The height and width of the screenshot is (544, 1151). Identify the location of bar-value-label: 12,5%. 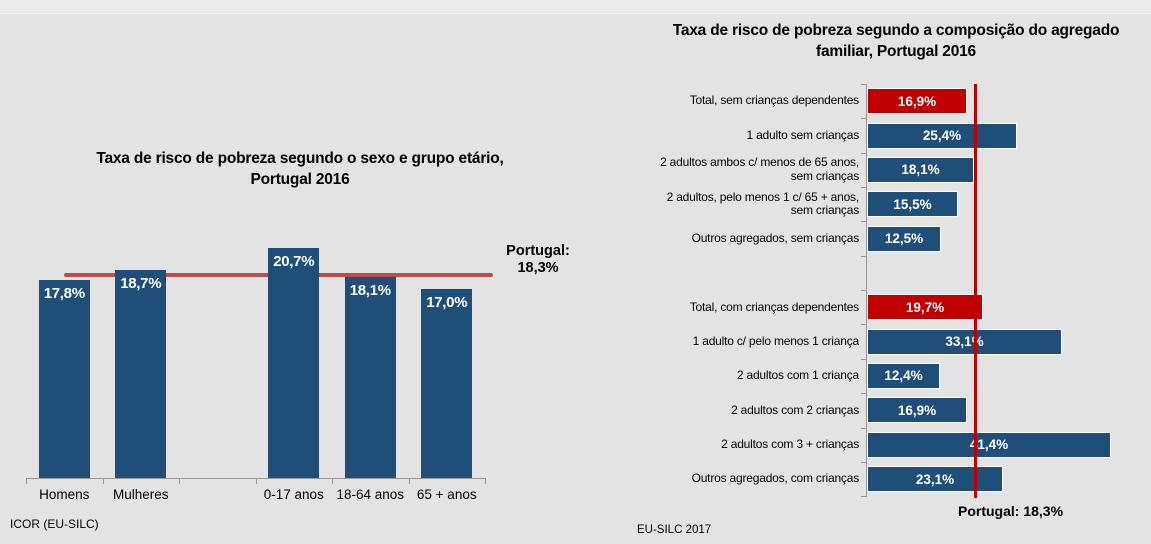
(904, 239).